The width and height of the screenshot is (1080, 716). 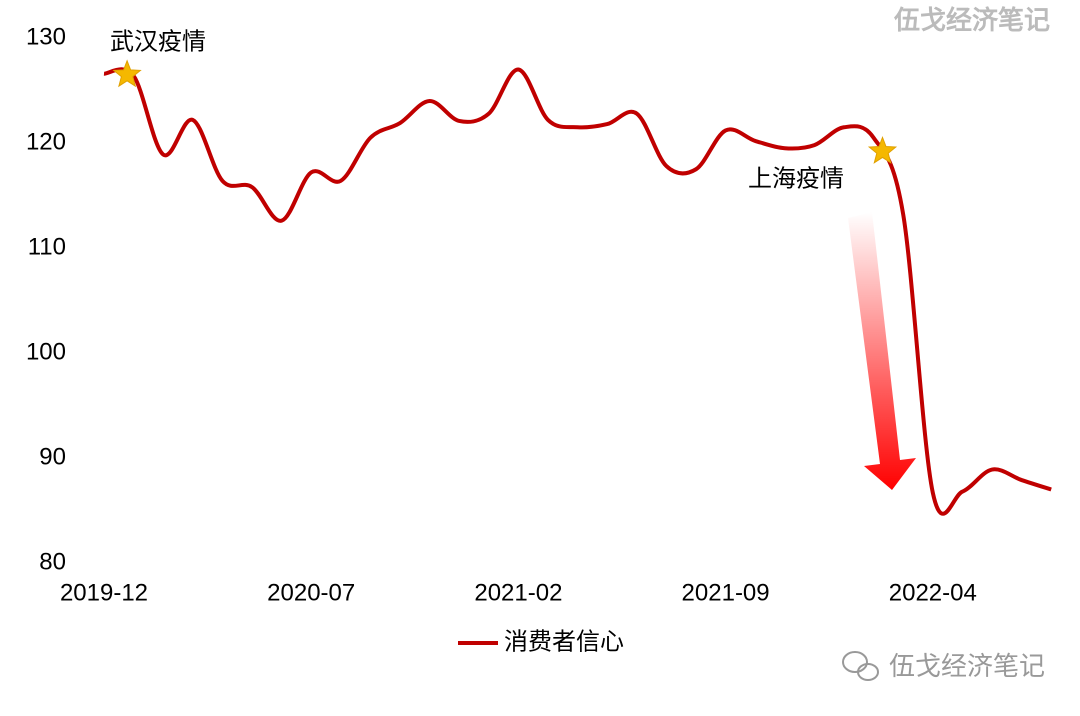 What do you see at coordinates (46, 141) in the screenshot?
I see `y-tick-label: 120` at bounding box center [46, 141].